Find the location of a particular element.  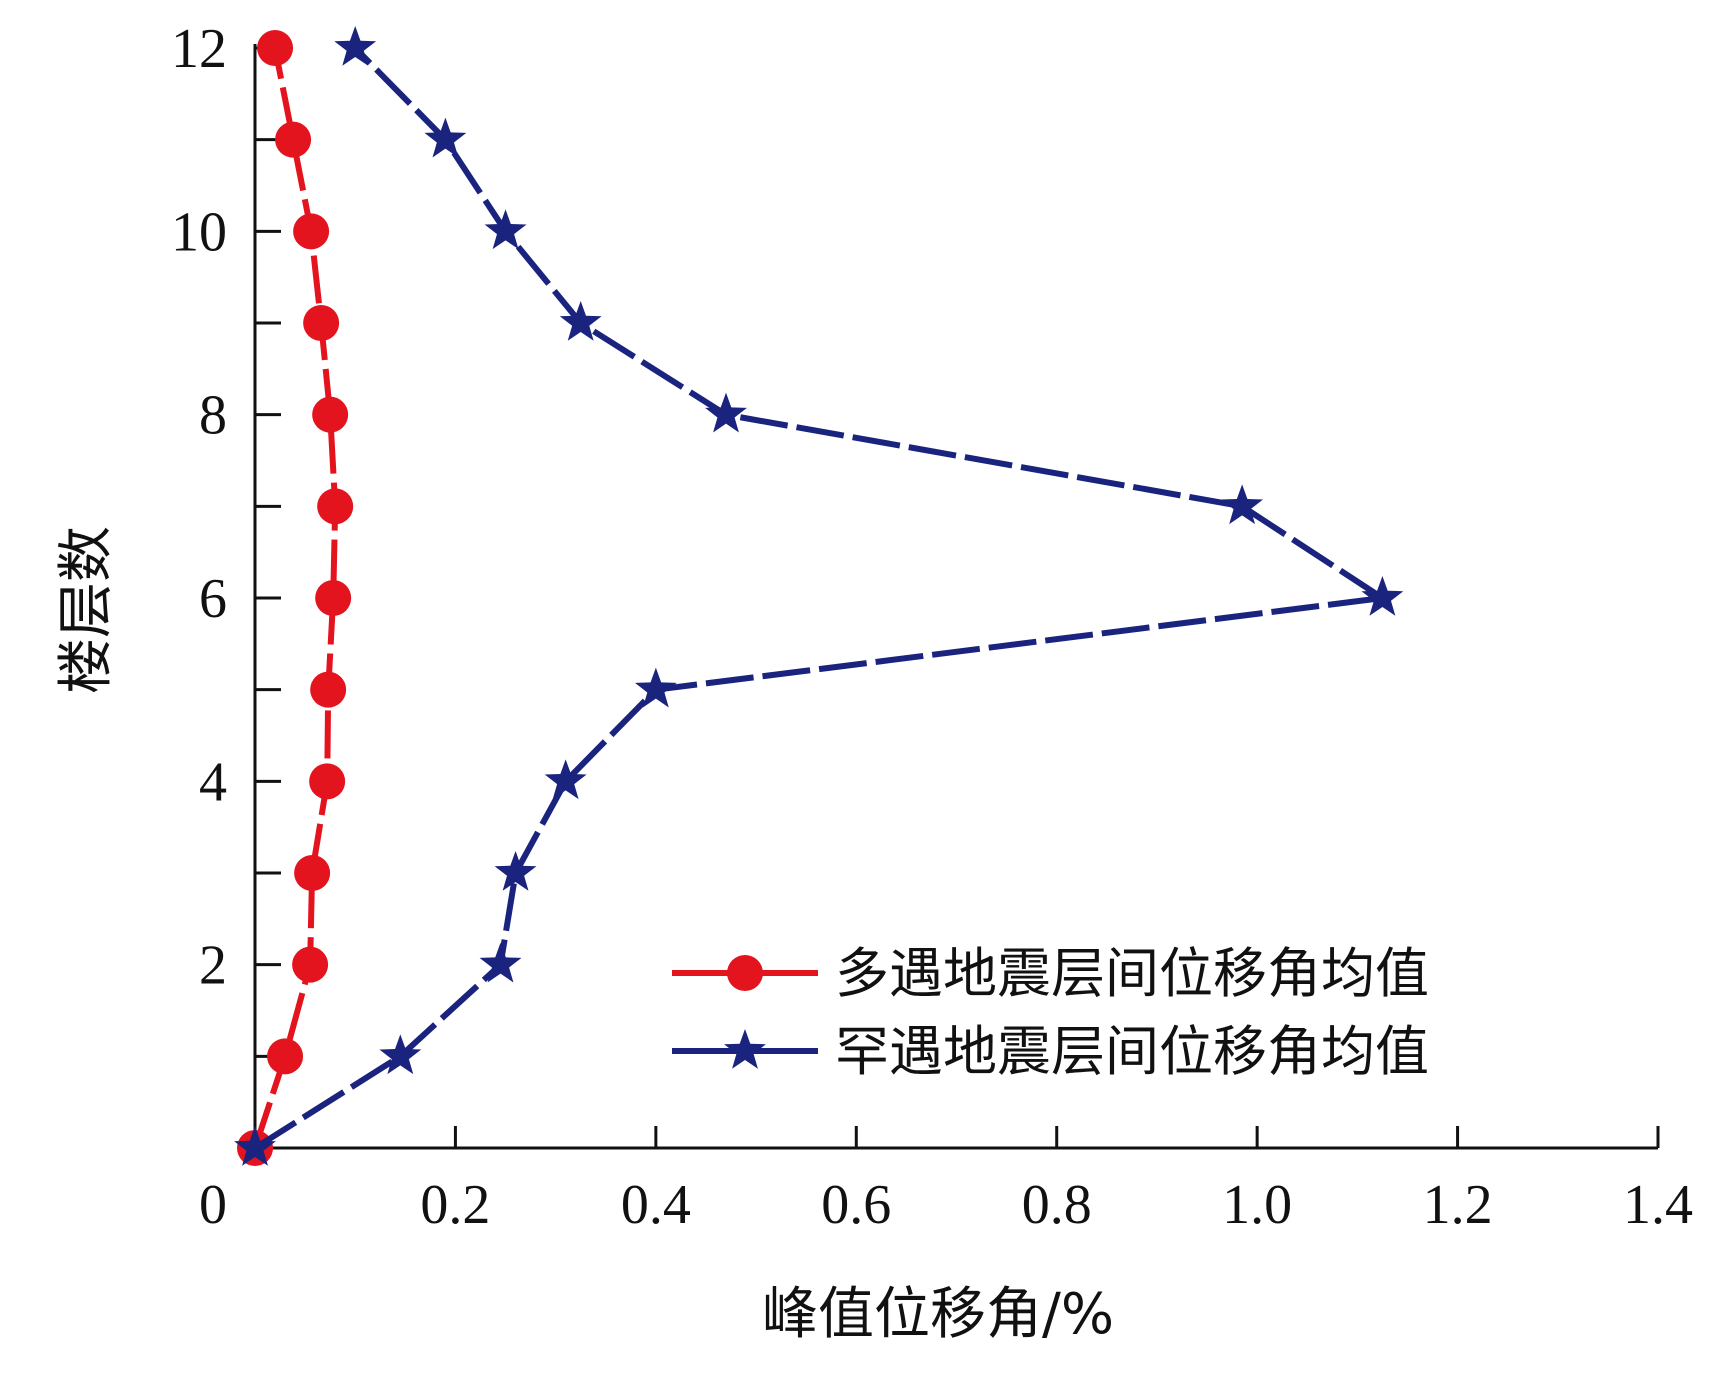

legend-item: 多遇地震层间位移角均值 is located at coordinates (1050, 973).